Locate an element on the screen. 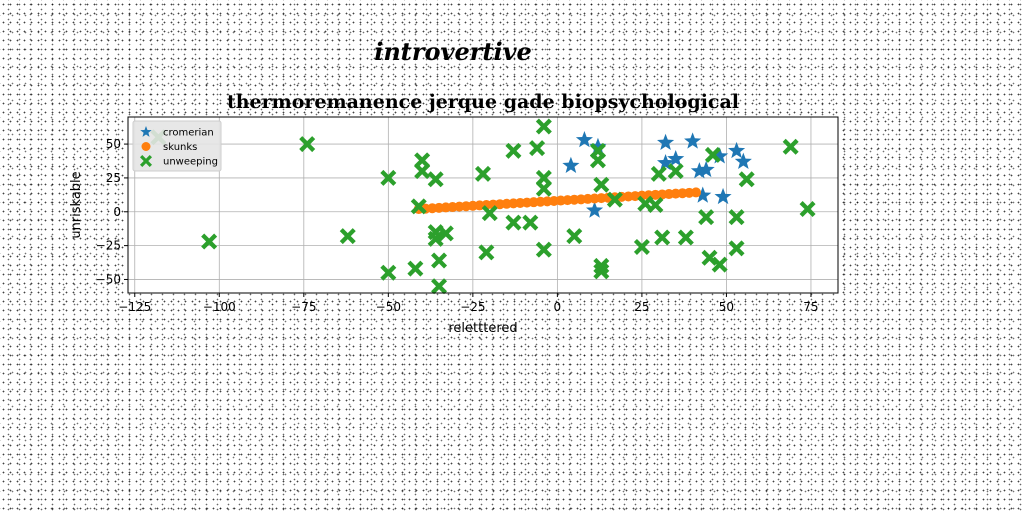 This screenshot has width=1024, height=512. x-tick-label: 25 is located at coordinates (641, 307).